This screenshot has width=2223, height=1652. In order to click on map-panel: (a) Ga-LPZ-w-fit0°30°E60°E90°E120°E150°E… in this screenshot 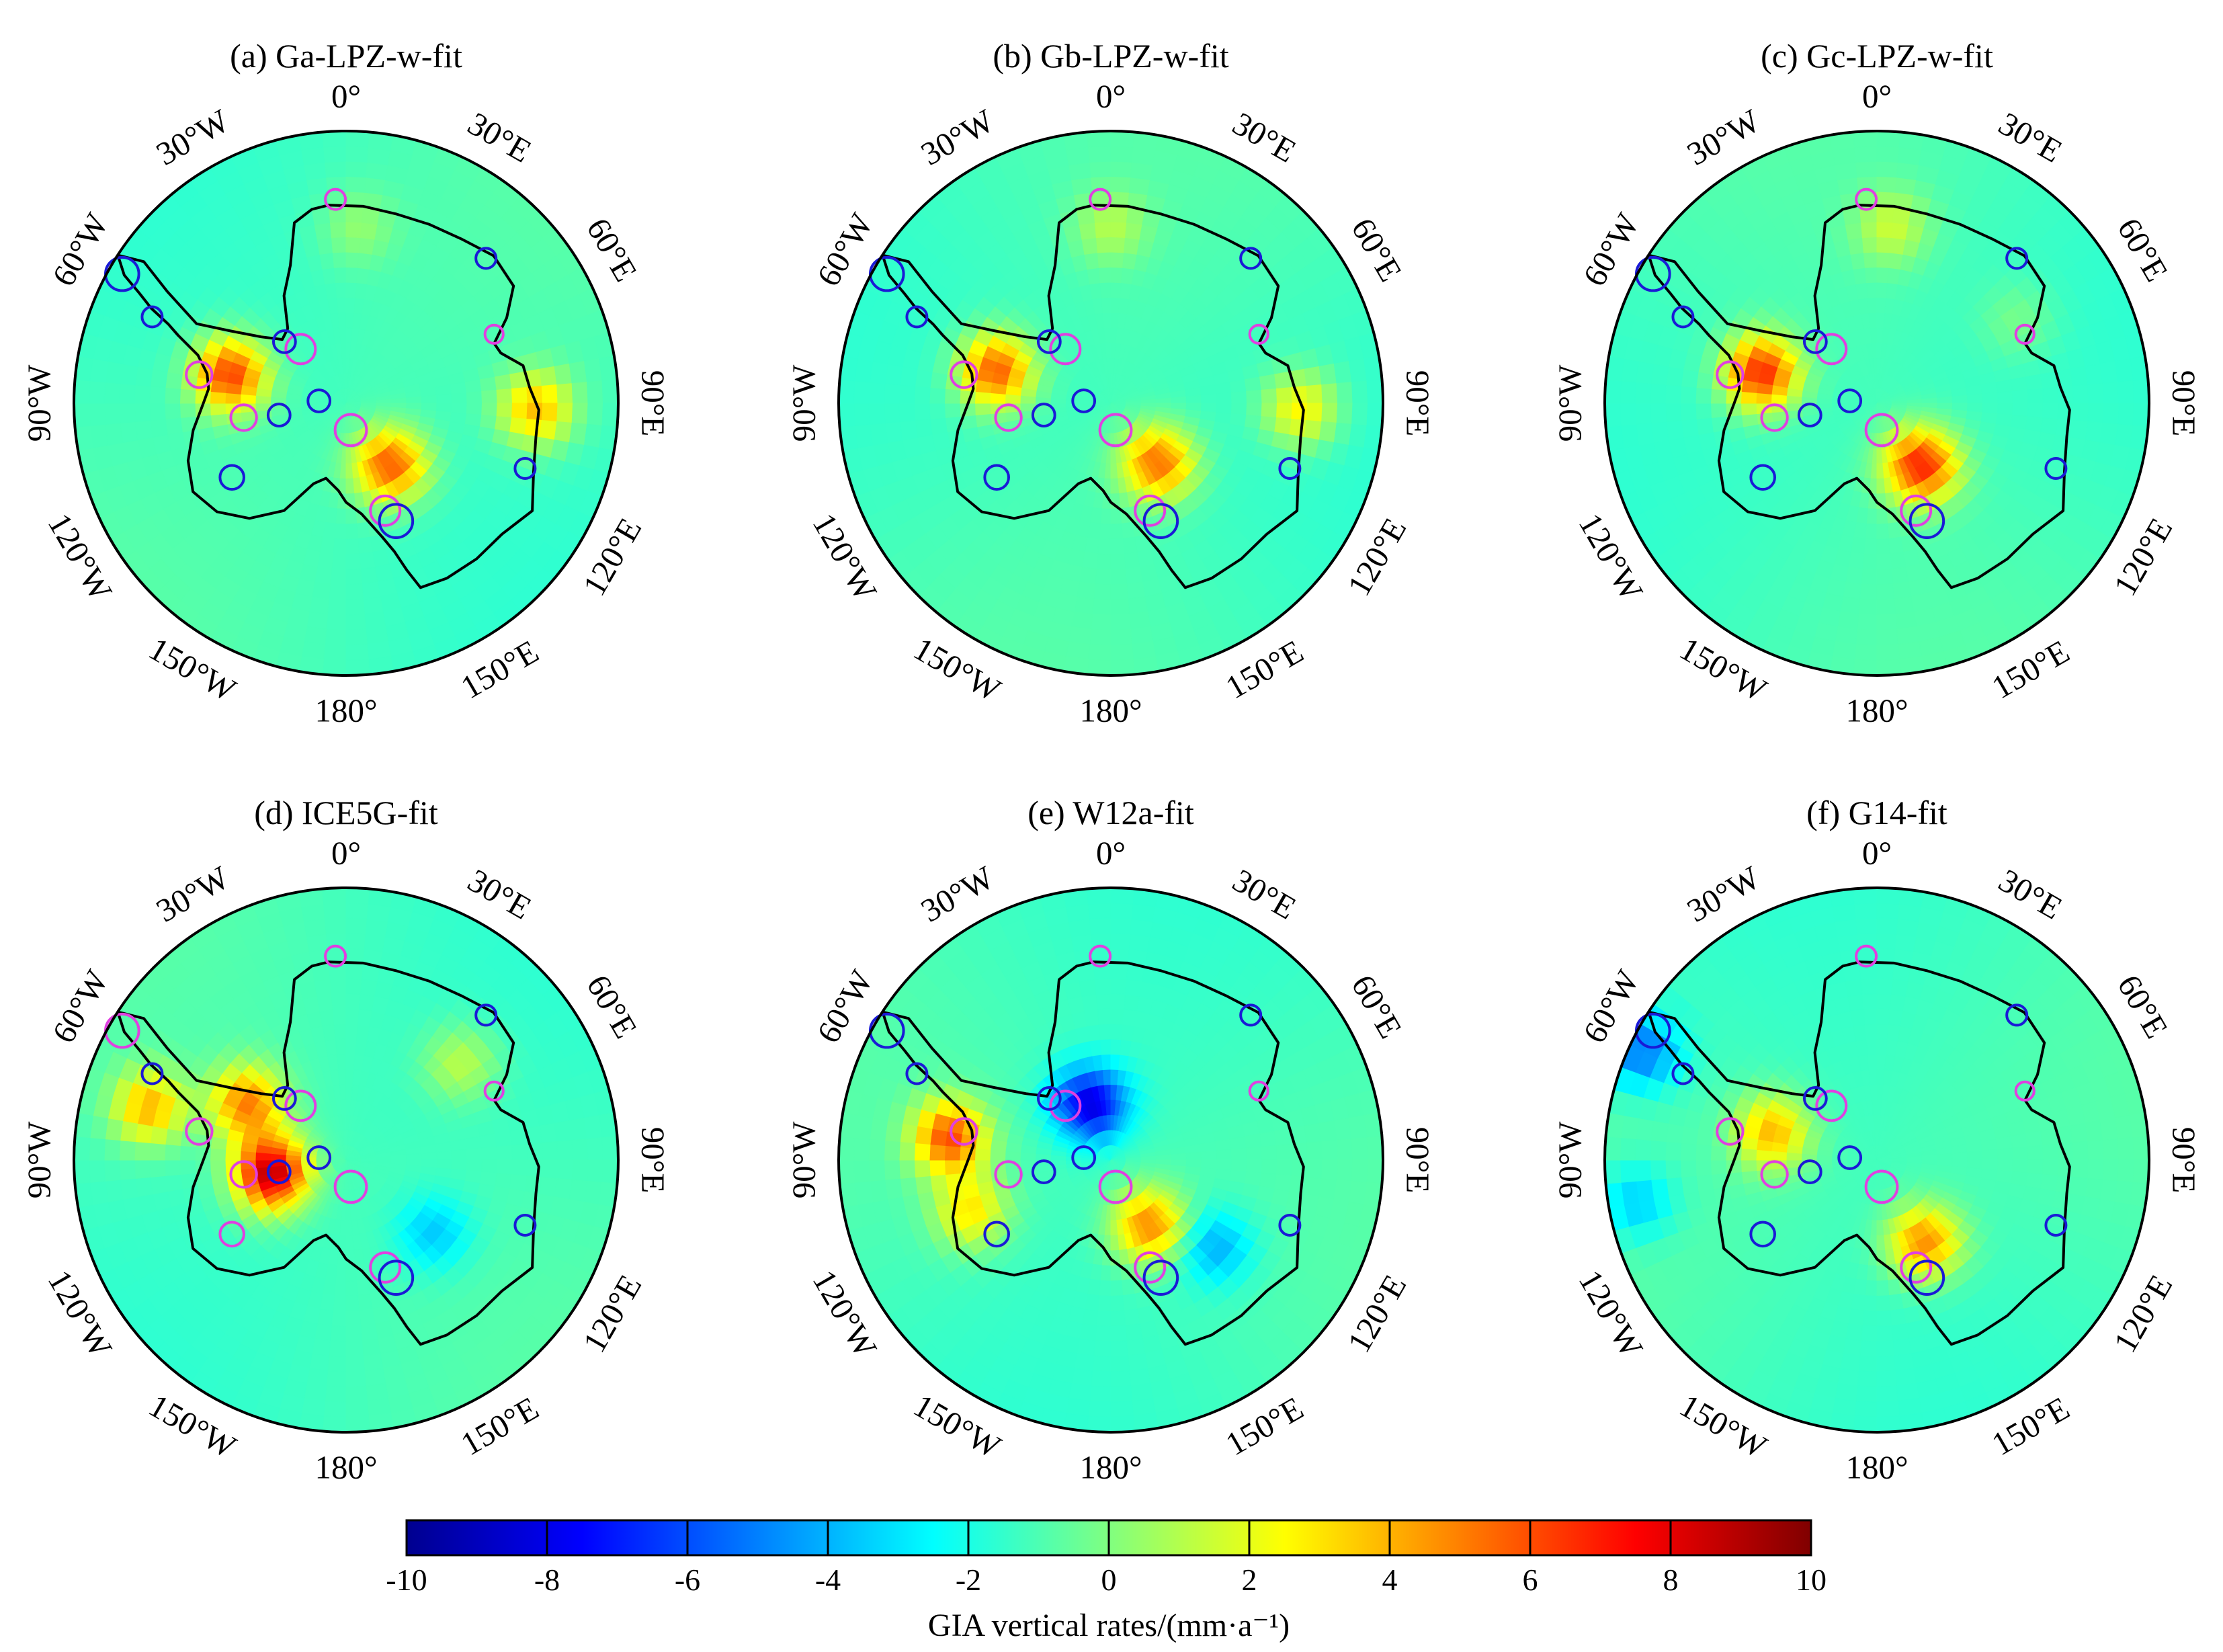, I will do `click(346, 383)`.